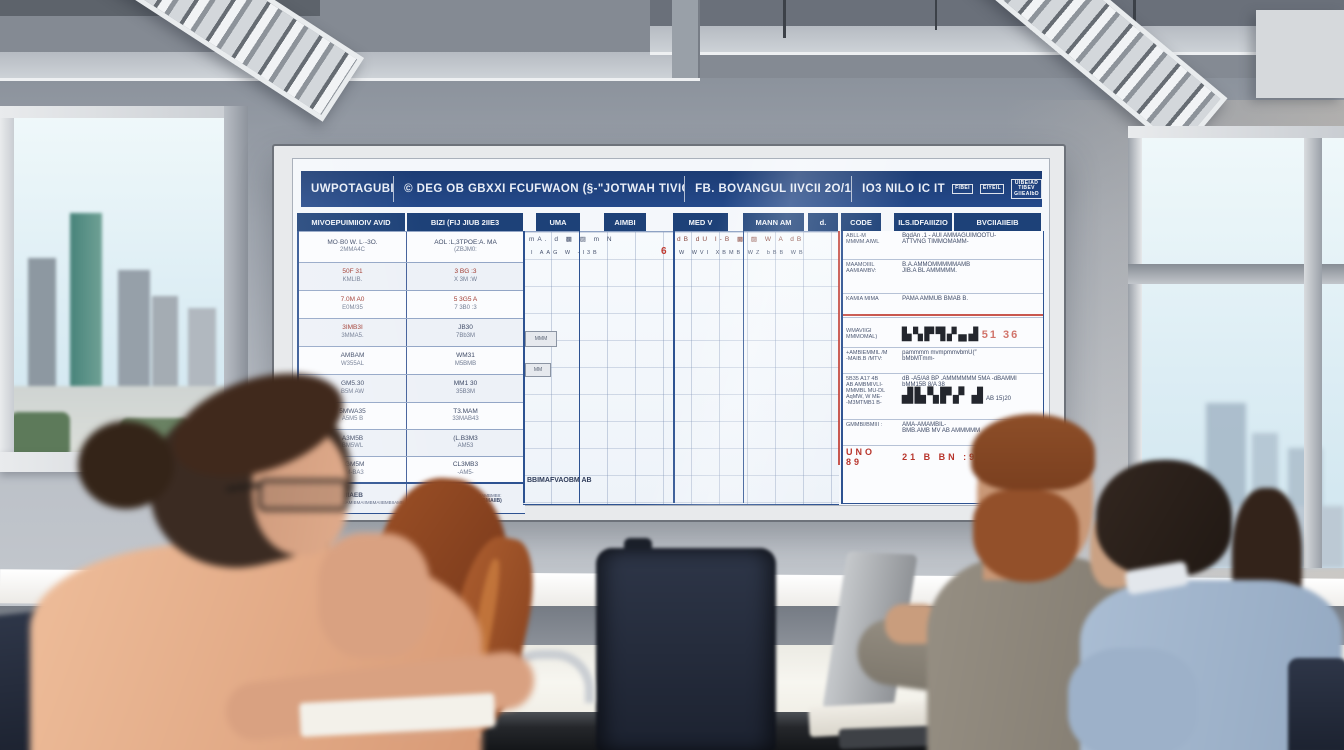 This screenshot has height=750, width=1344. I want to click on office-chair-empty, so click(688, 644).